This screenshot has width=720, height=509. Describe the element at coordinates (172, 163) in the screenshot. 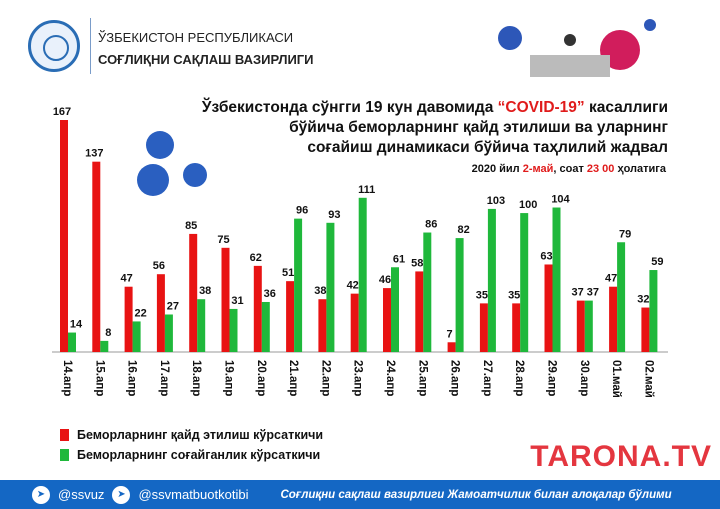

I see `virus-decoration` at that location.